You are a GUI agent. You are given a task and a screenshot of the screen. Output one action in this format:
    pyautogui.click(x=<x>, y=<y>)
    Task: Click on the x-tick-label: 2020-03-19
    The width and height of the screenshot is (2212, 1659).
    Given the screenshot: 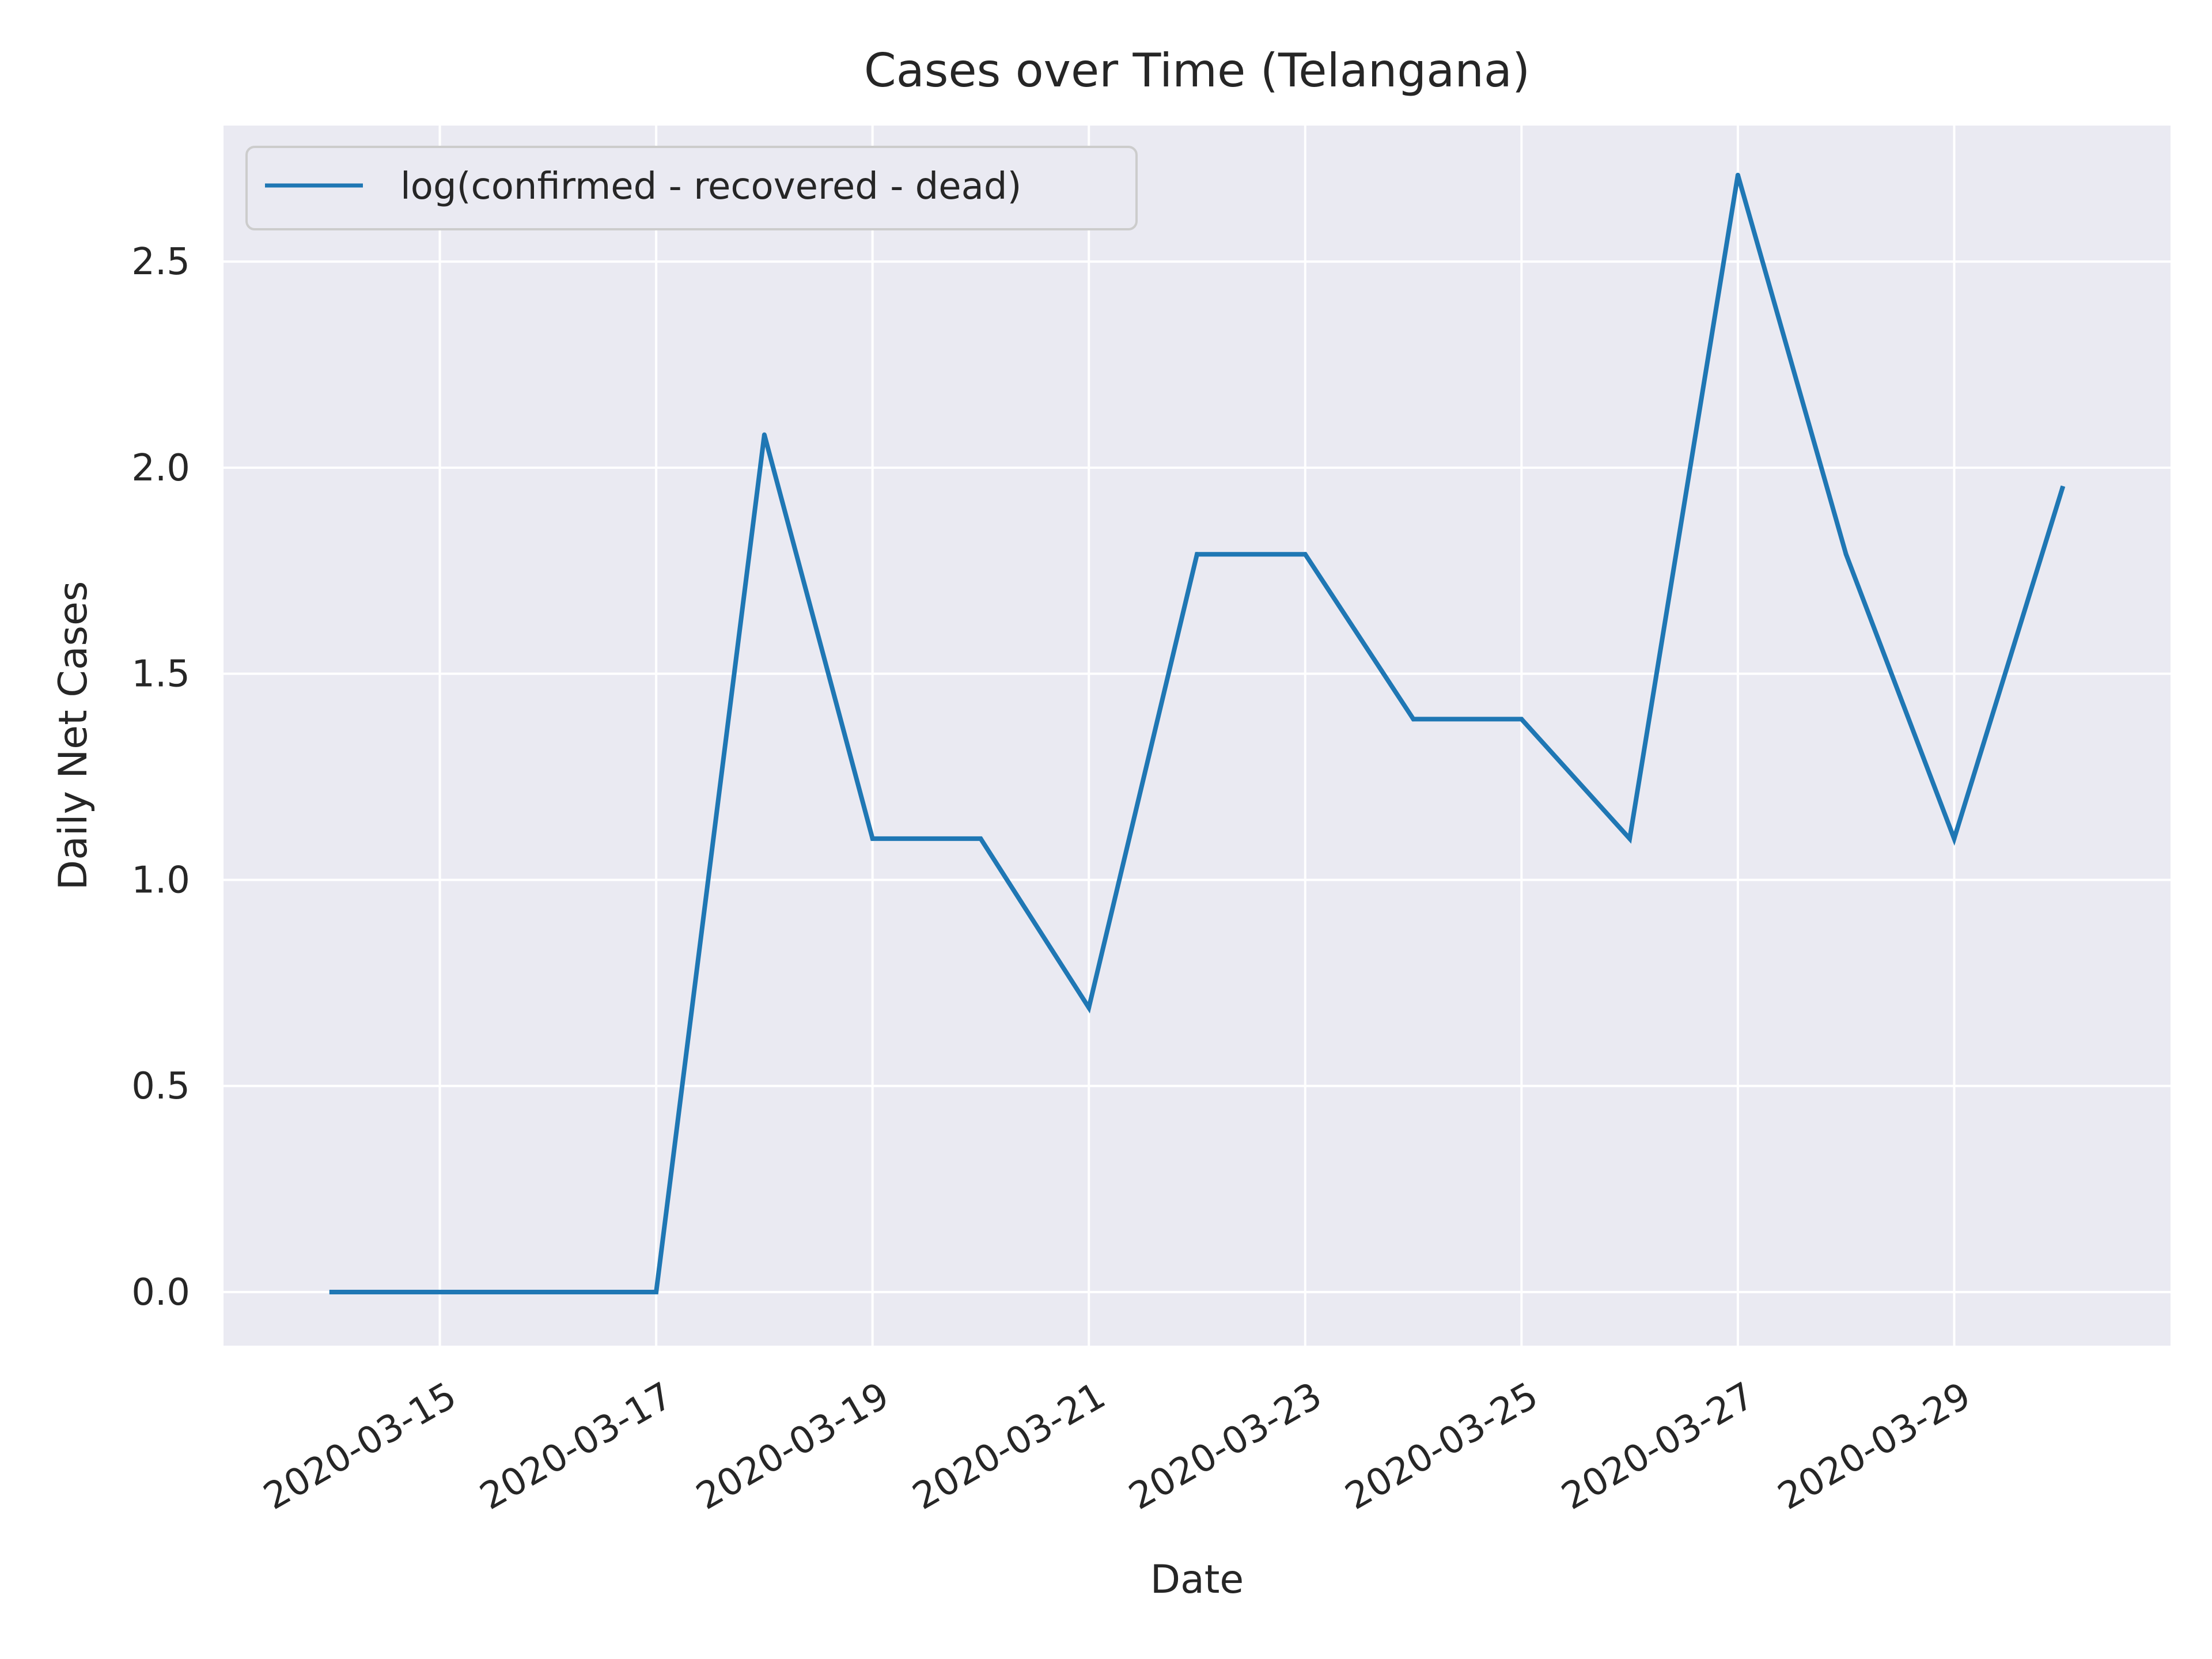 What is the action you would take?
    pyautogui.click(x=793, y=1446)
    